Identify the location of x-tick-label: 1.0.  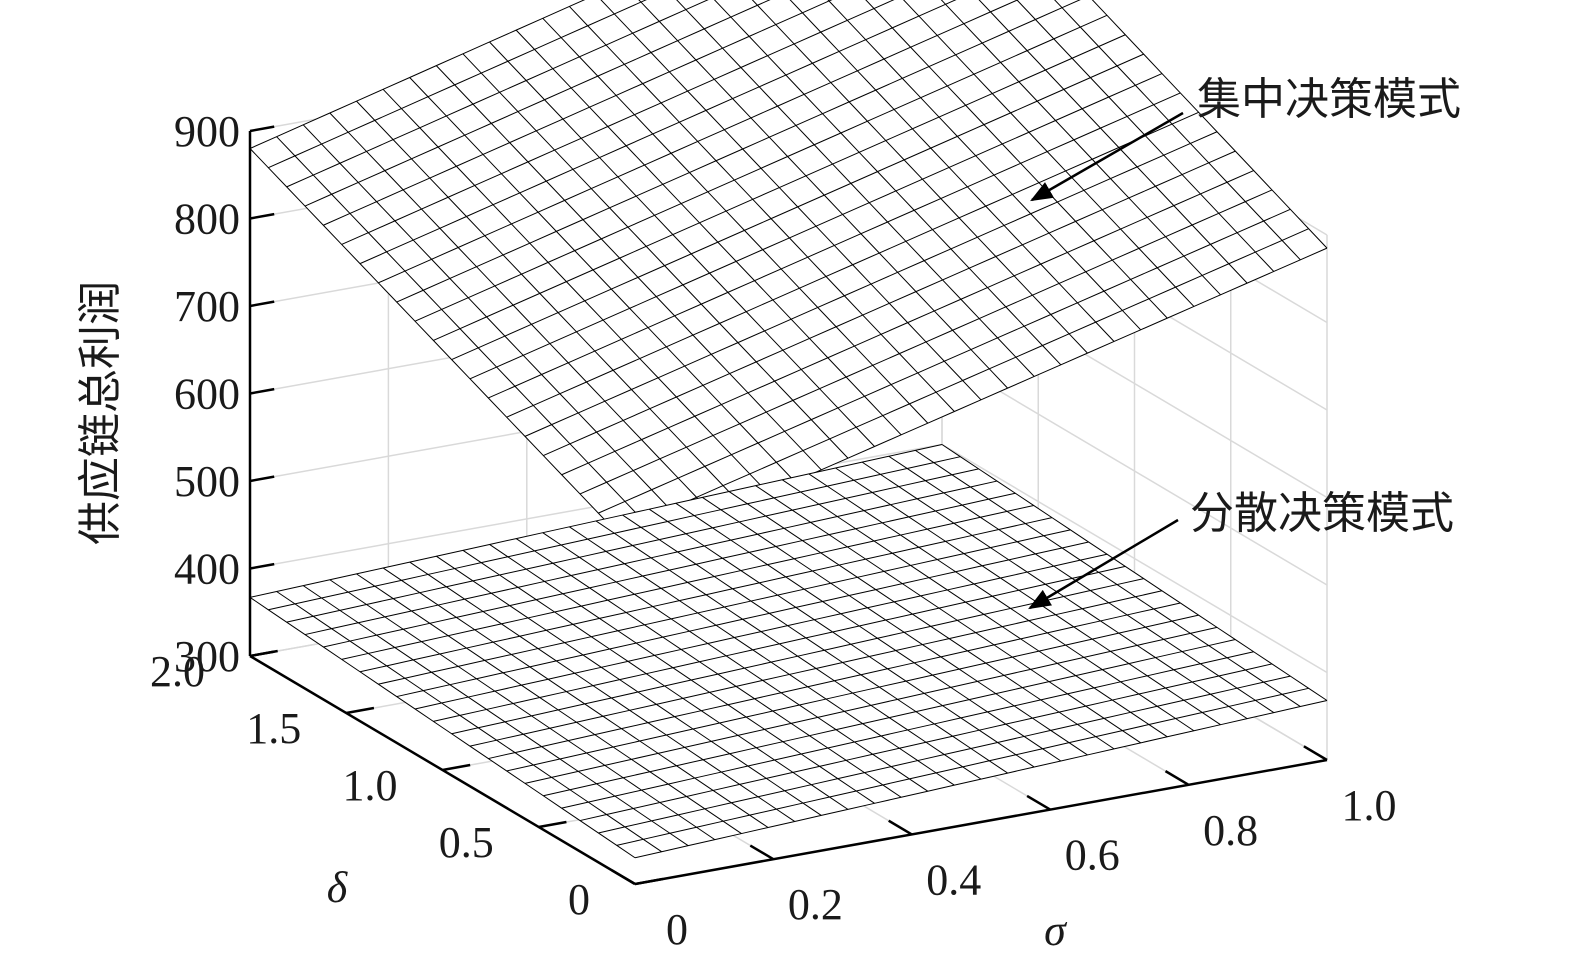
(1369, 805).